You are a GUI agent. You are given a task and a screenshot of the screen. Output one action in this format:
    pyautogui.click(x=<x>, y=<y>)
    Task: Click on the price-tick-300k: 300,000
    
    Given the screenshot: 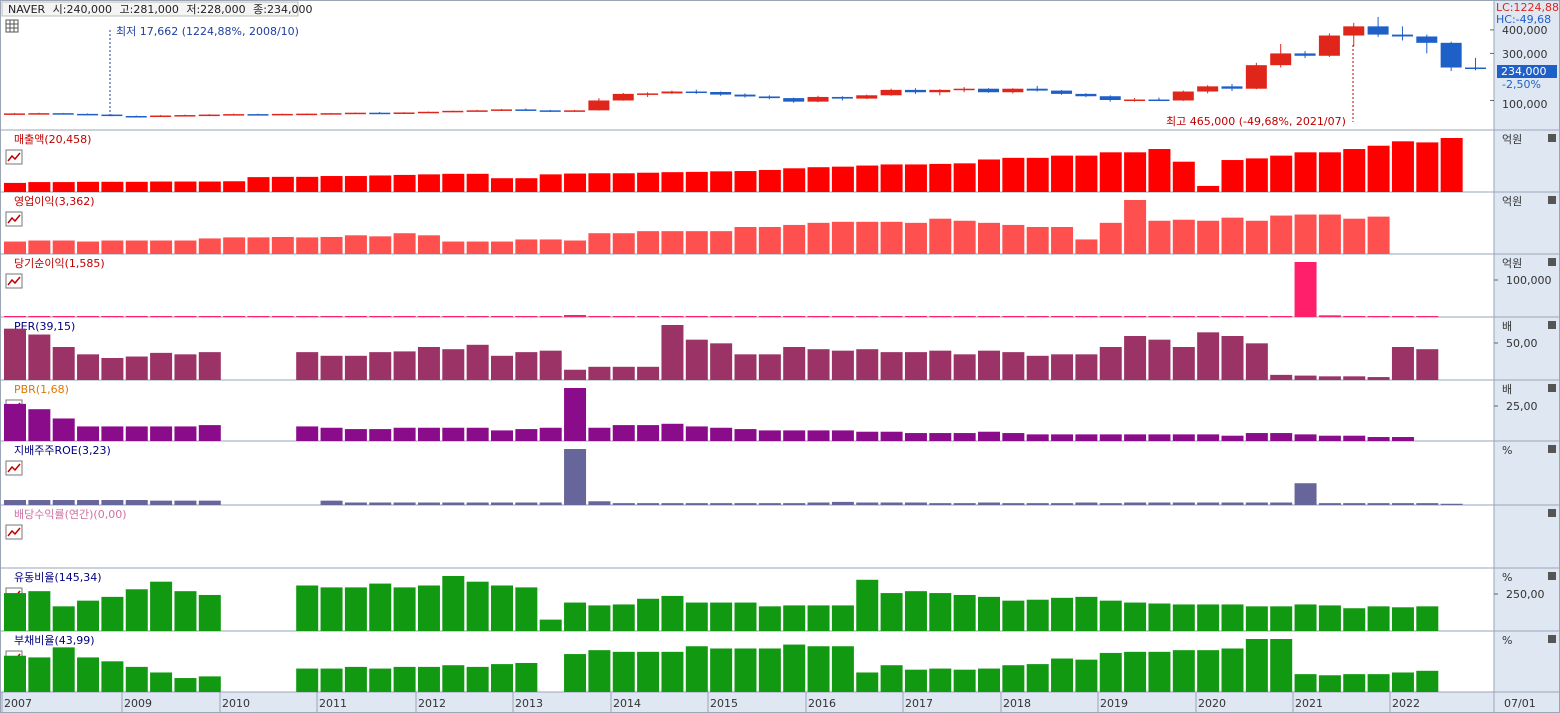 What is the action you would take?
    pyautogui.click(x=1525, y=54)
    